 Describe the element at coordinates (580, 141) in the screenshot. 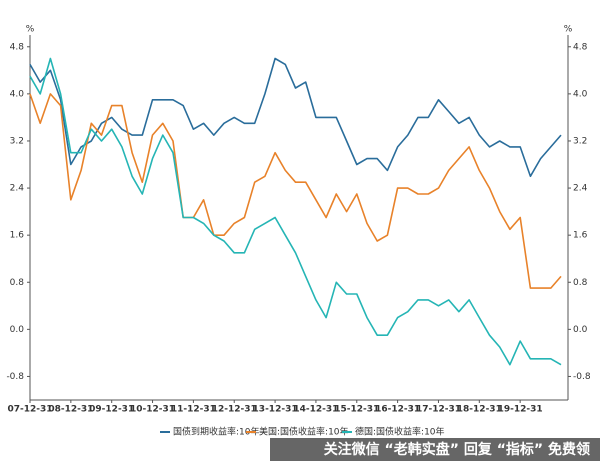

I see `y2-tick-label: 3.2` at that location.